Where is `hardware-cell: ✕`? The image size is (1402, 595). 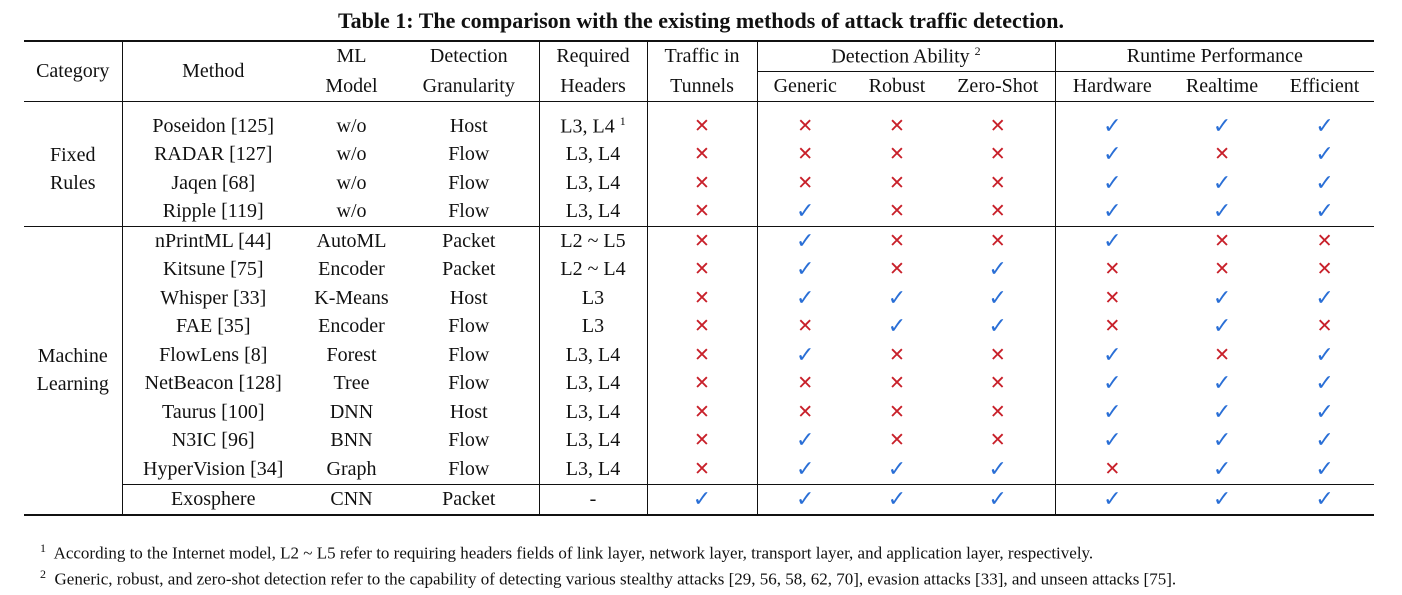 hardware-cell: ✕ is located at coordinates (1112, 269).